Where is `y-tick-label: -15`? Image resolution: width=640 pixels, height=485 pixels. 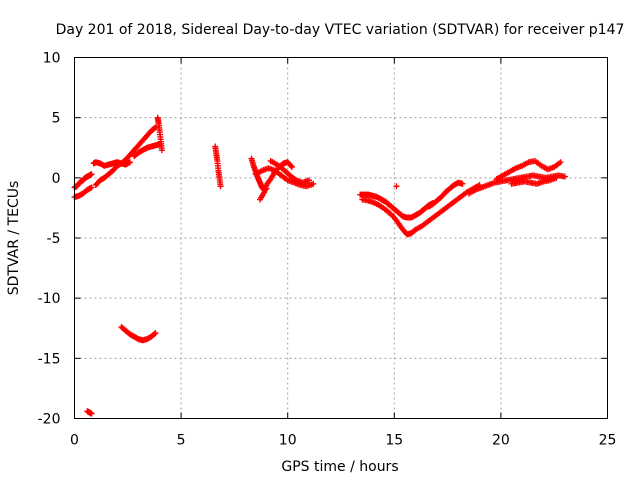
y-tick-label: -15 is located at coordinates (49, 359).